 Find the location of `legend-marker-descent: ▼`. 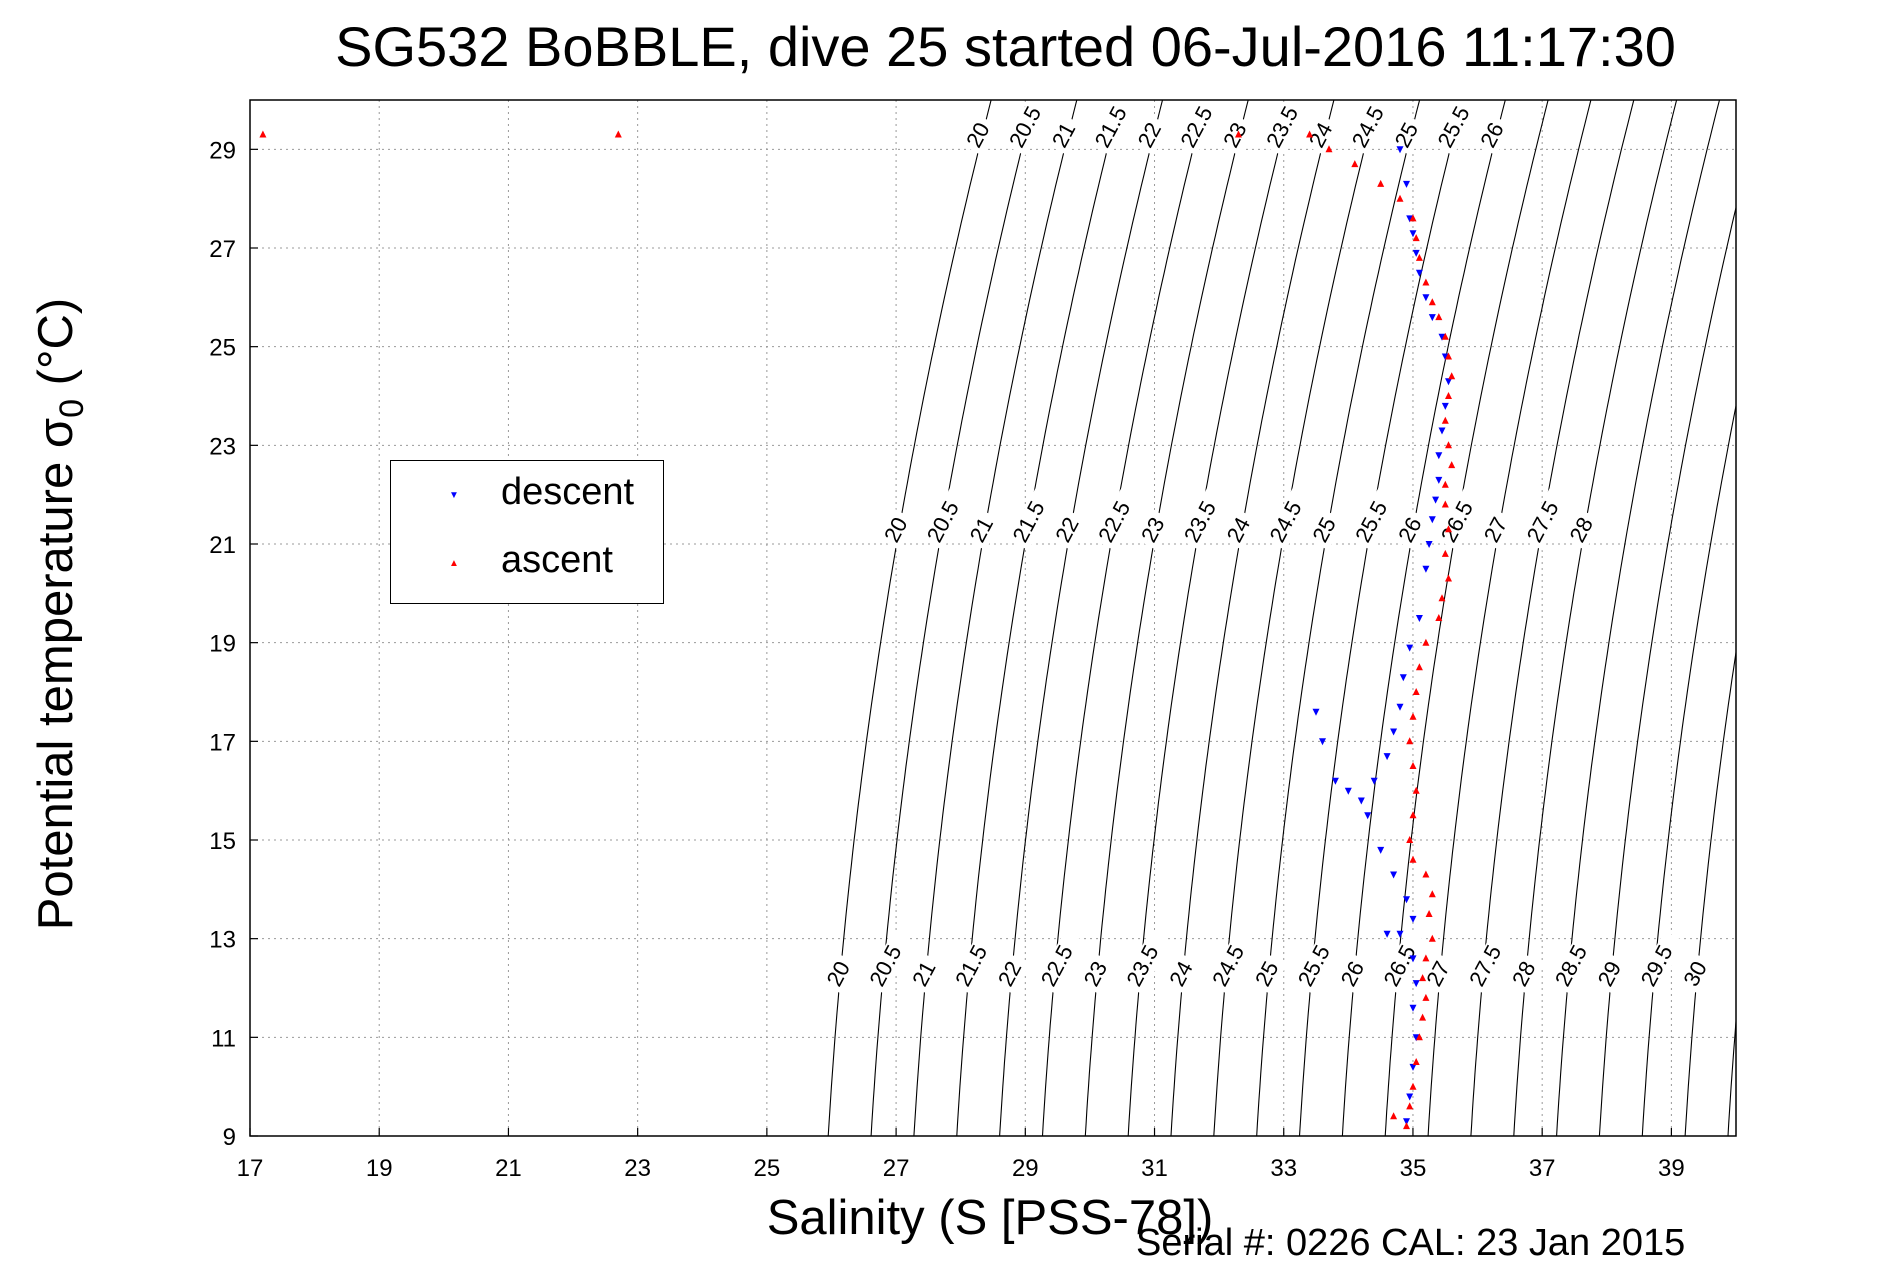

legend-marker-descent: ▼ is located at coordinates (454, 495).